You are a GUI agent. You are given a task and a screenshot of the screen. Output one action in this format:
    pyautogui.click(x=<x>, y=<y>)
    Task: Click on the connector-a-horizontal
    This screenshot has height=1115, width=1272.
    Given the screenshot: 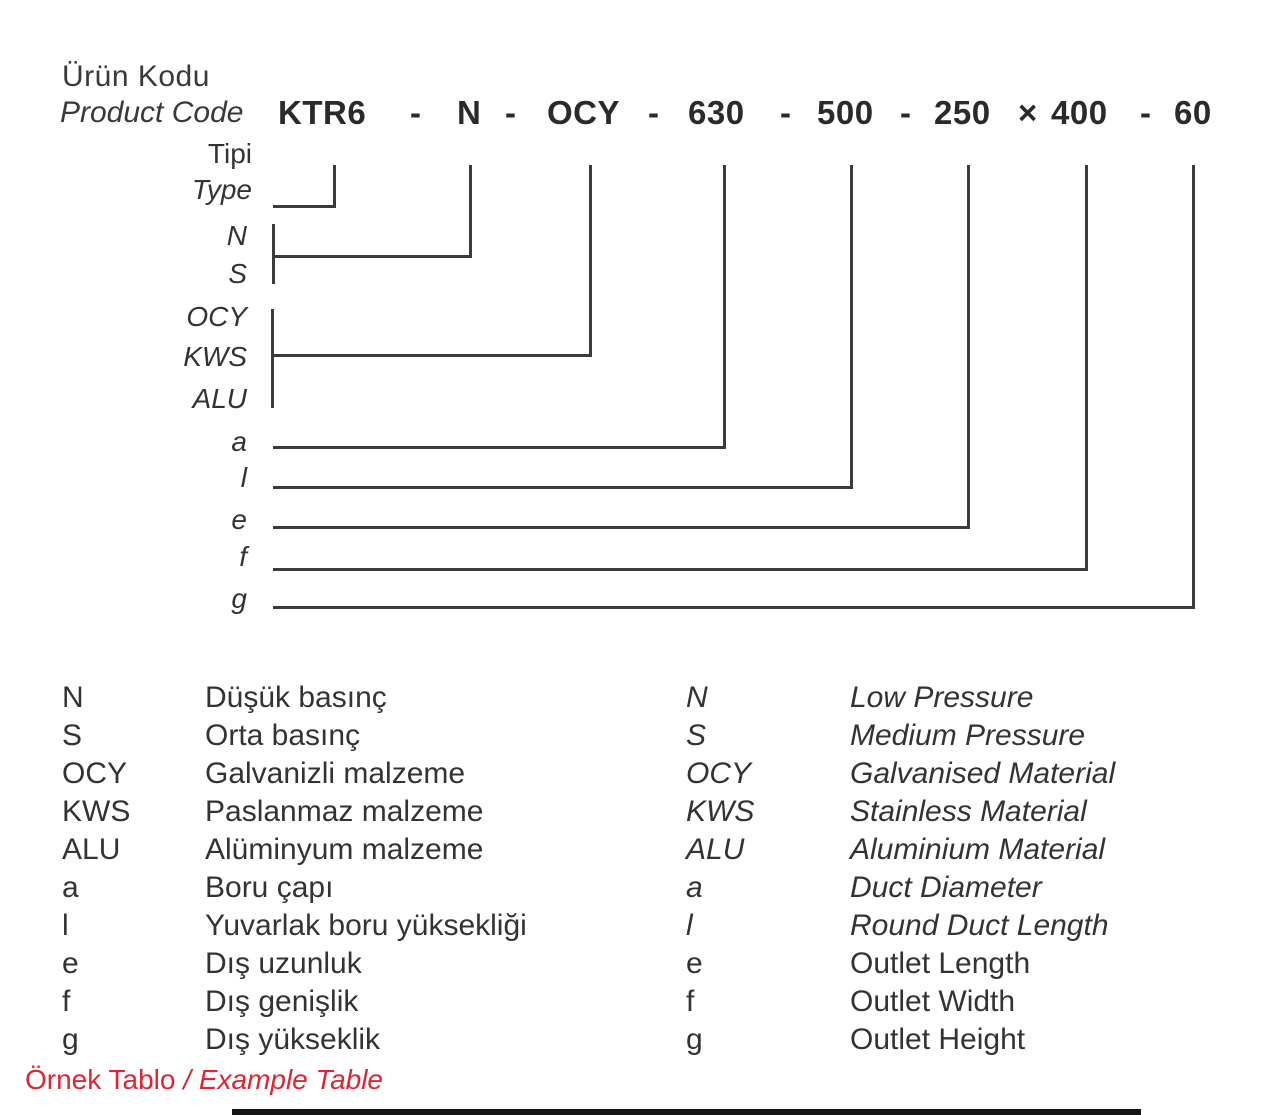 What is the action you would take?
    pyautogui.click(x=499, y=447)
    